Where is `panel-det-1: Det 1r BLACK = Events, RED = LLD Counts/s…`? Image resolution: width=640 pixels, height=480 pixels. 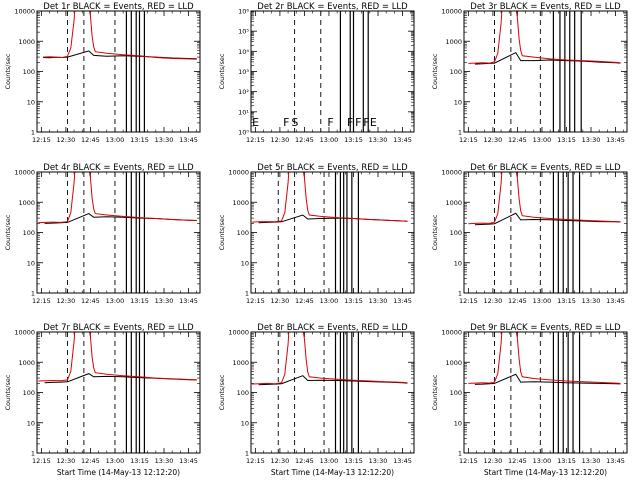
panel-det-1: Det 1r BLACK = Events, RED = LLD Counts/s… is located at coordinates (102, 73).